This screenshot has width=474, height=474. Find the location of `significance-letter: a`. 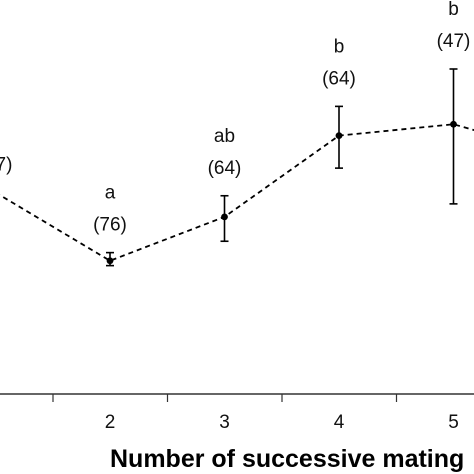

significance-letter: a is located at coordinates (110, 193).